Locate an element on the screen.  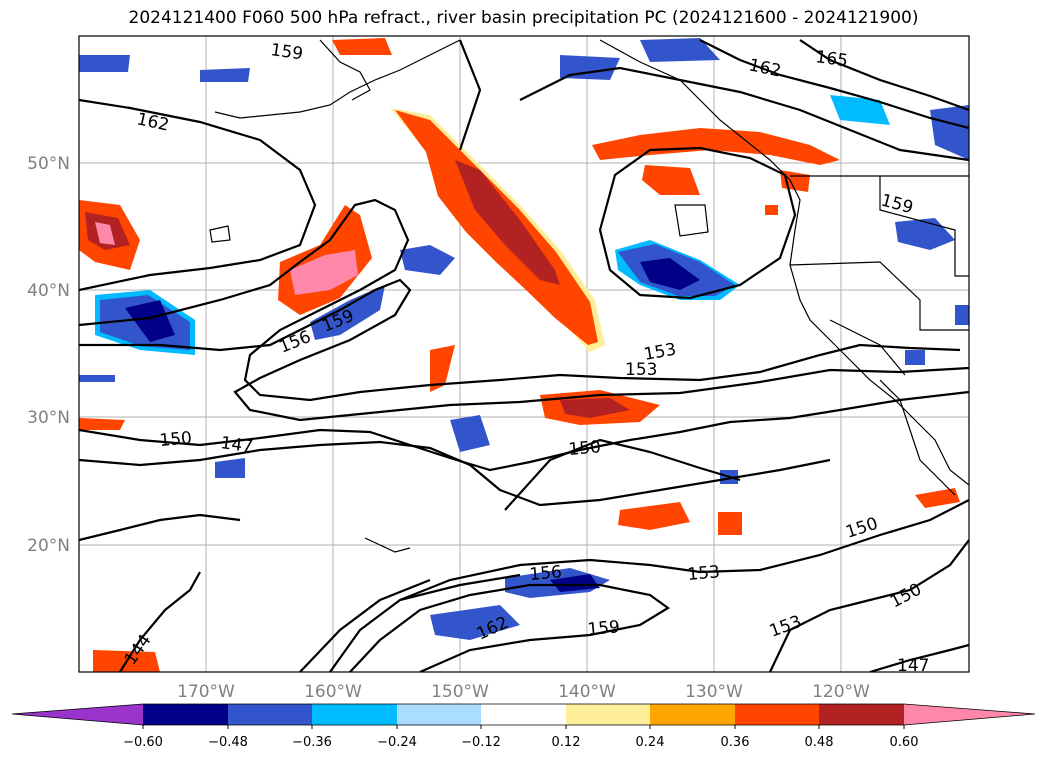
colorbar-low-extension is located at coordinates (77, 714).